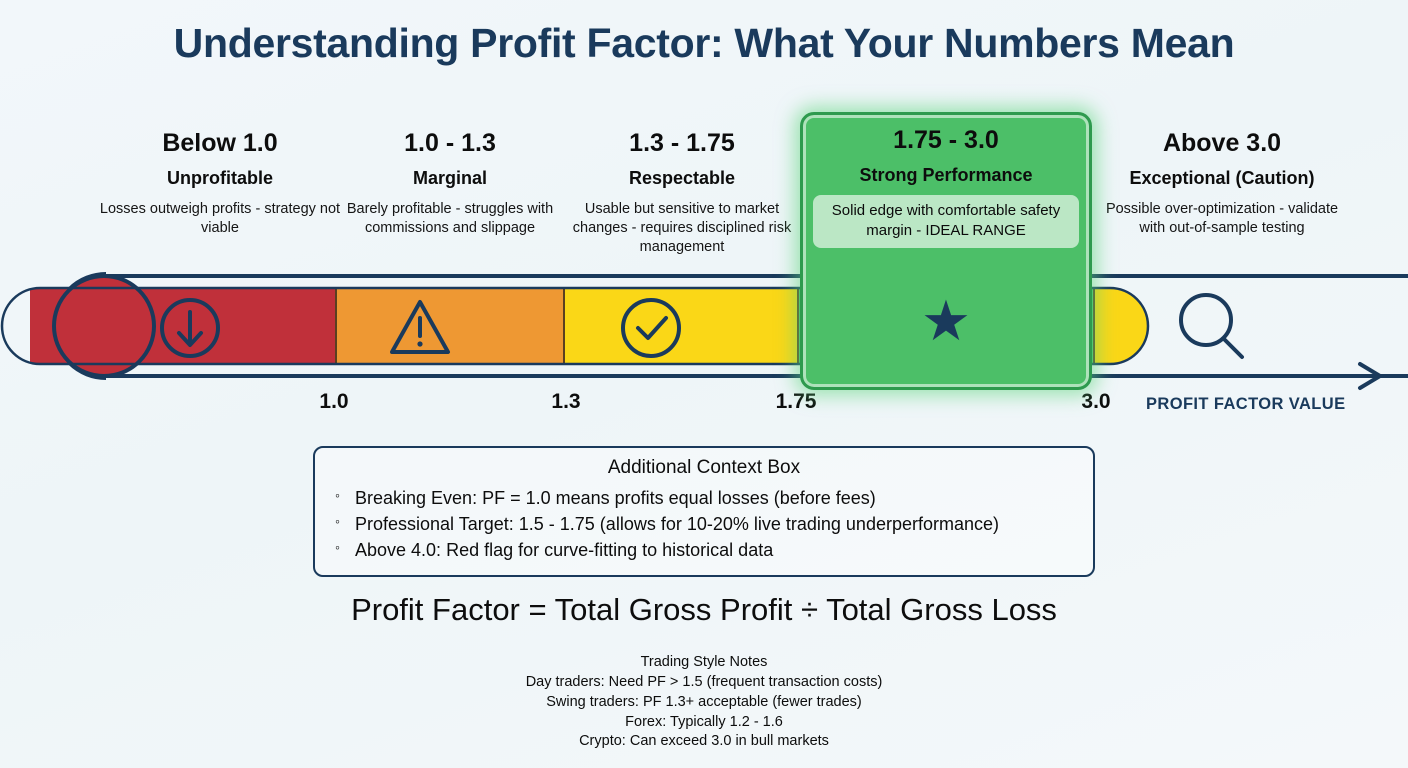 The height and width of the screenshot is (768, 1408). I want to click on axis-tick-3-0: 3.0, so click(1096, 401).